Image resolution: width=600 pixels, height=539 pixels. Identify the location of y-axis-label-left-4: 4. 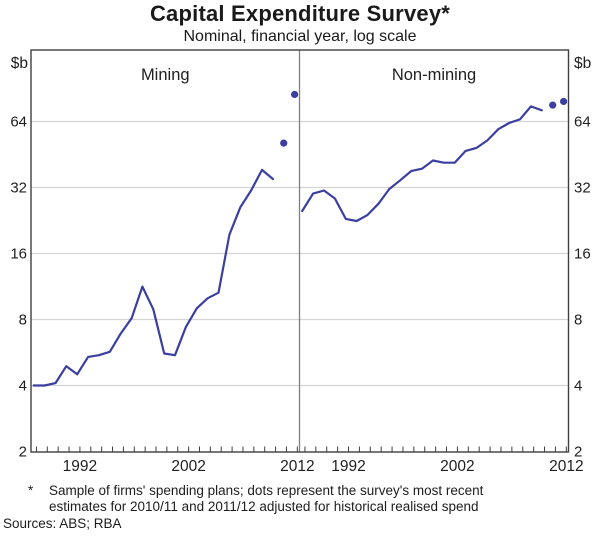
(23, 386).